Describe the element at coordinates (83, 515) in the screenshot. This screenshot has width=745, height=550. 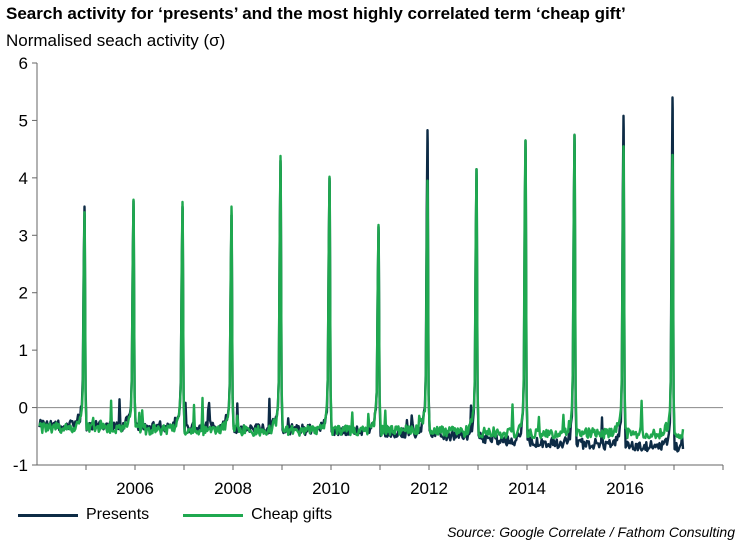
I see `legend-item-presents: Presents` at that location.